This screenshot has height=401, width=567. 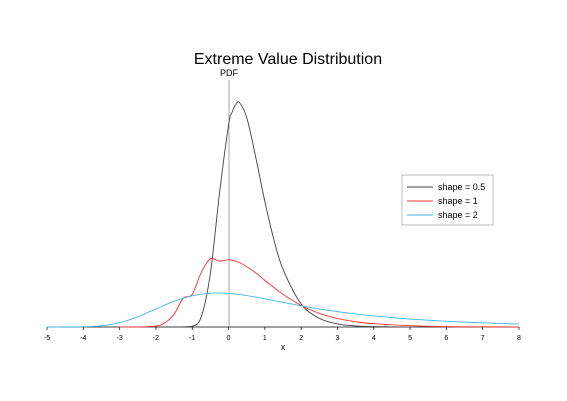 I want to click on legend-label-series-2: shape = 1, so click(x=458, y=201).